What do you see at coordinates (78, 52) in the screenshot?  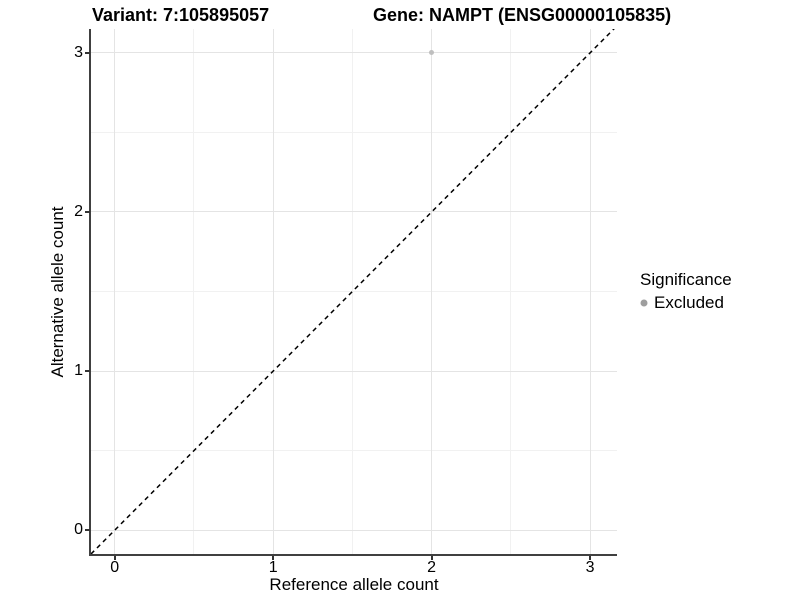 I see `y-tick-label: 3` at bounding box center [78, 52].